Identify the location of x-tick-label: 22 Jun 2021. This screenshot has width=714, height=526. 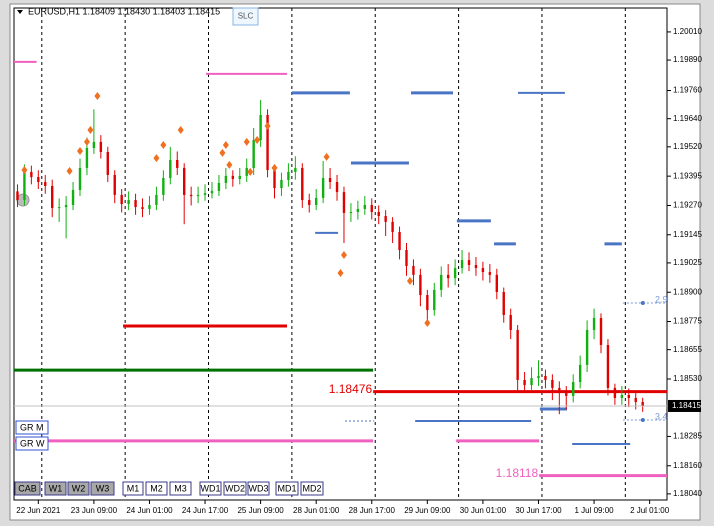
(38, 510).